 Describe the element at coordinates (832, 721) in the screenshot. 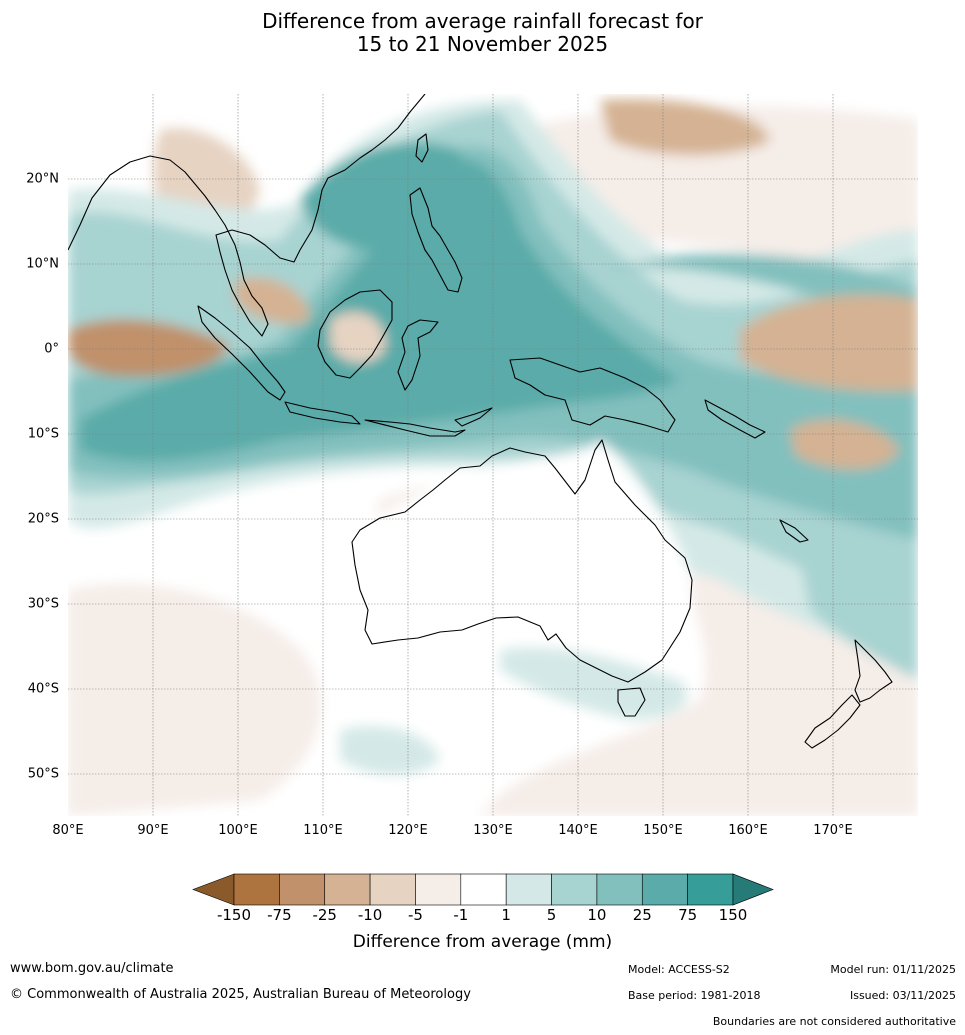

I see `coastline-new-zealand-south` at that location.